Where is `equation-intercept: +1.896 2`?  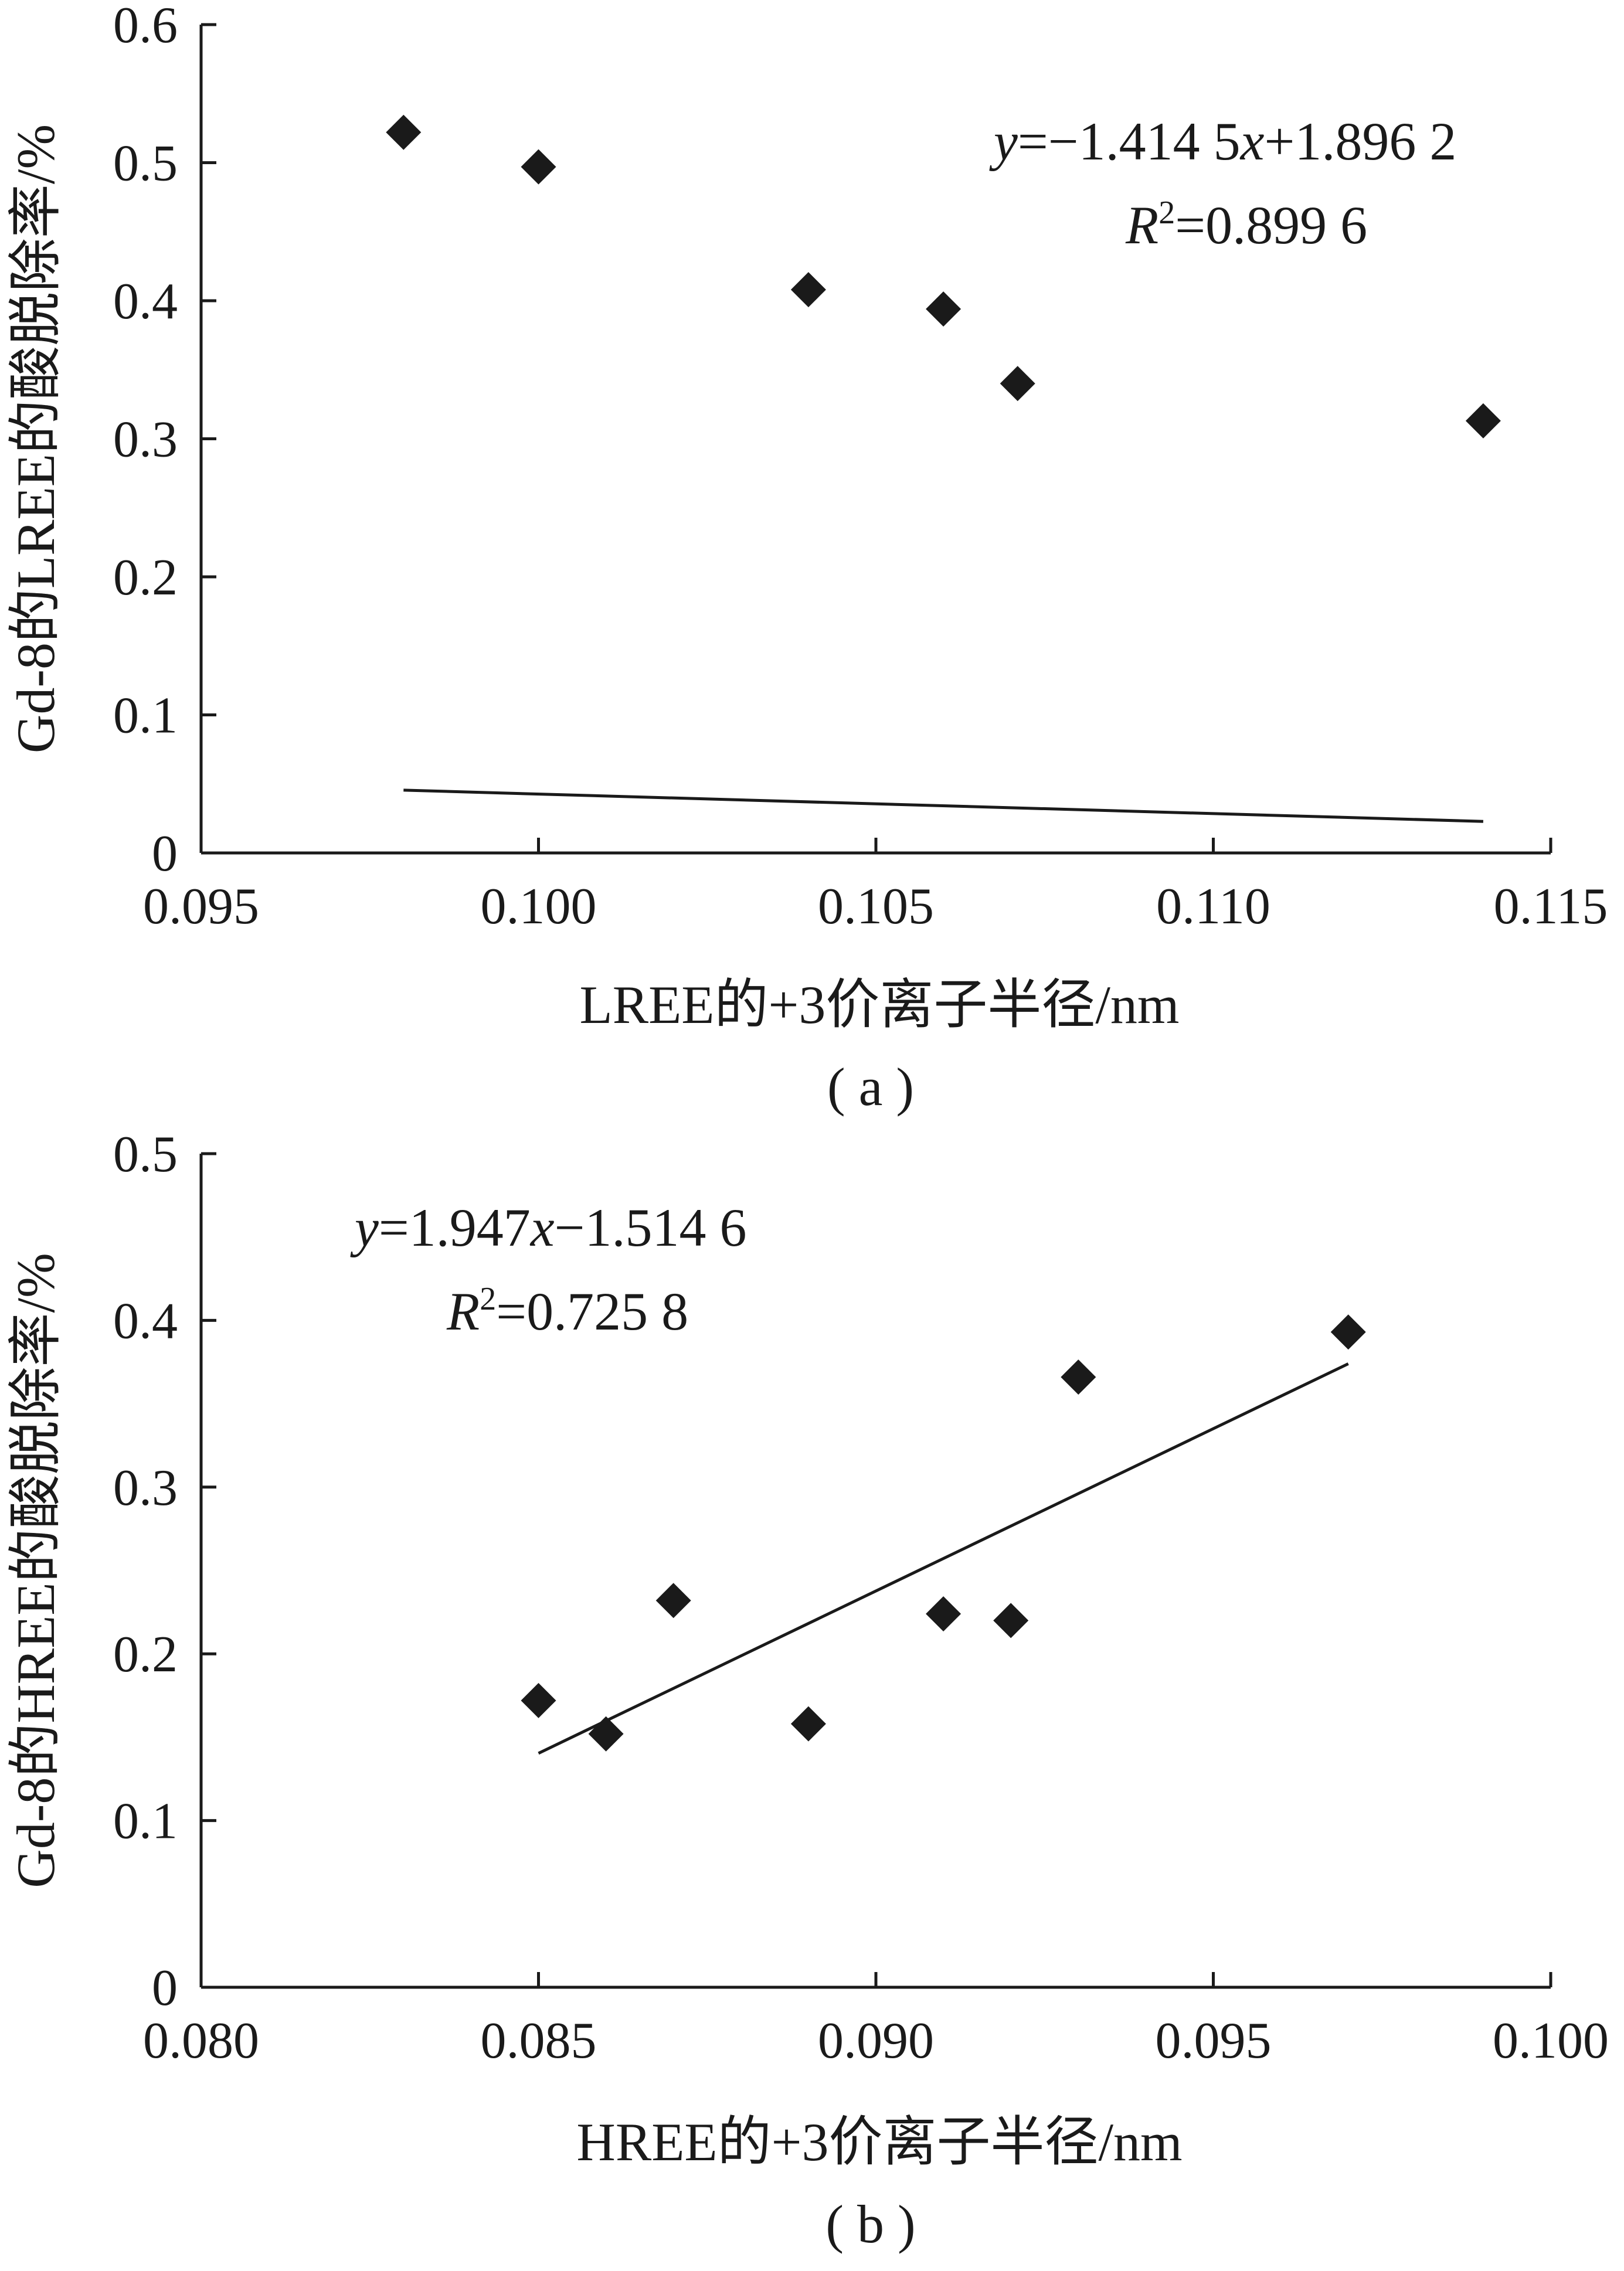 equation-intercept: +1.896 2 is located at coordinates (1360, 141).